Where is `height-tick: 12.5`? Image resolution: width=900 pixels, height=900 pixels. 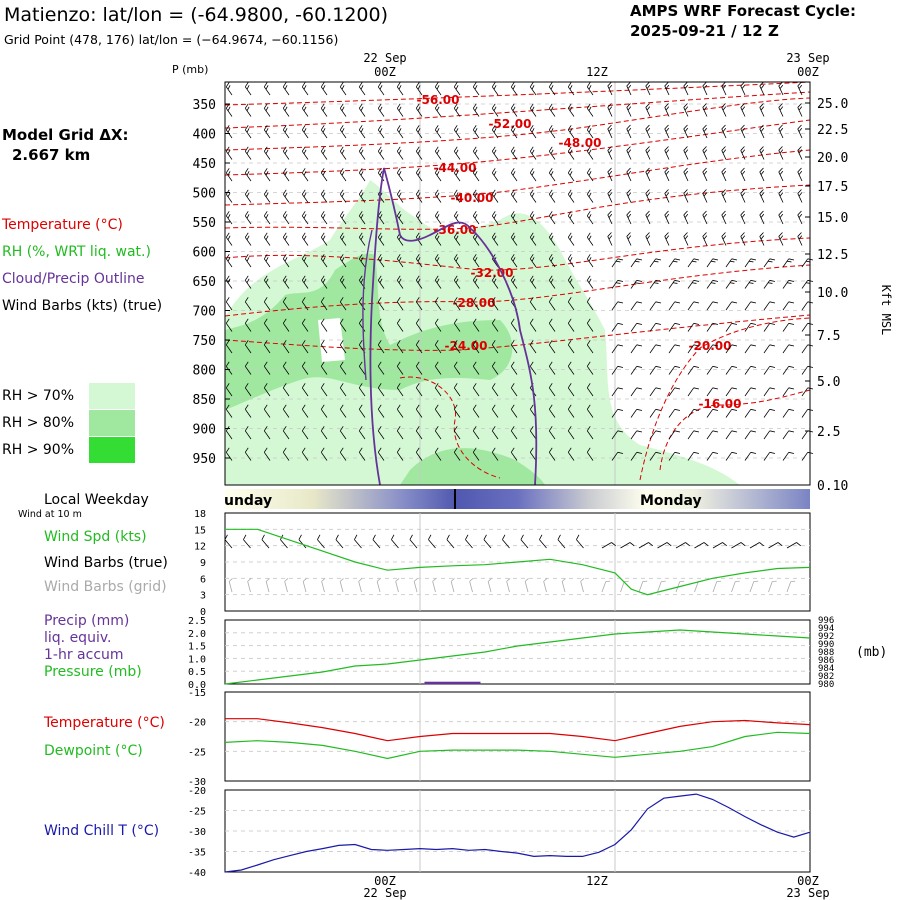 height-tick: 12.5 is located at coordinates (832, 255).